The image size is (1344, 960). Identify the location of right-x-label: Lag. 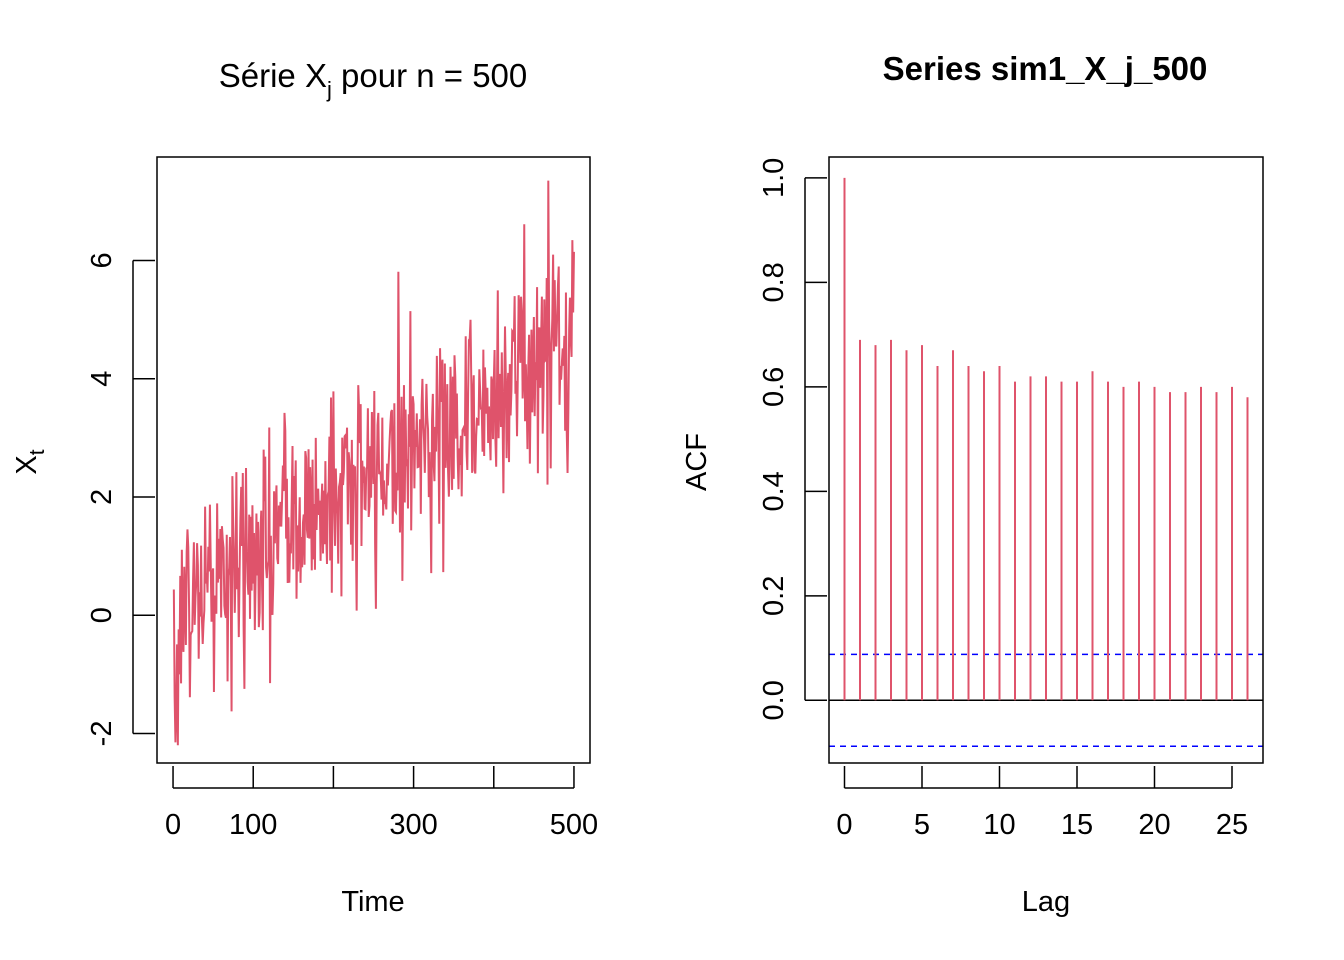
(1046, 902).